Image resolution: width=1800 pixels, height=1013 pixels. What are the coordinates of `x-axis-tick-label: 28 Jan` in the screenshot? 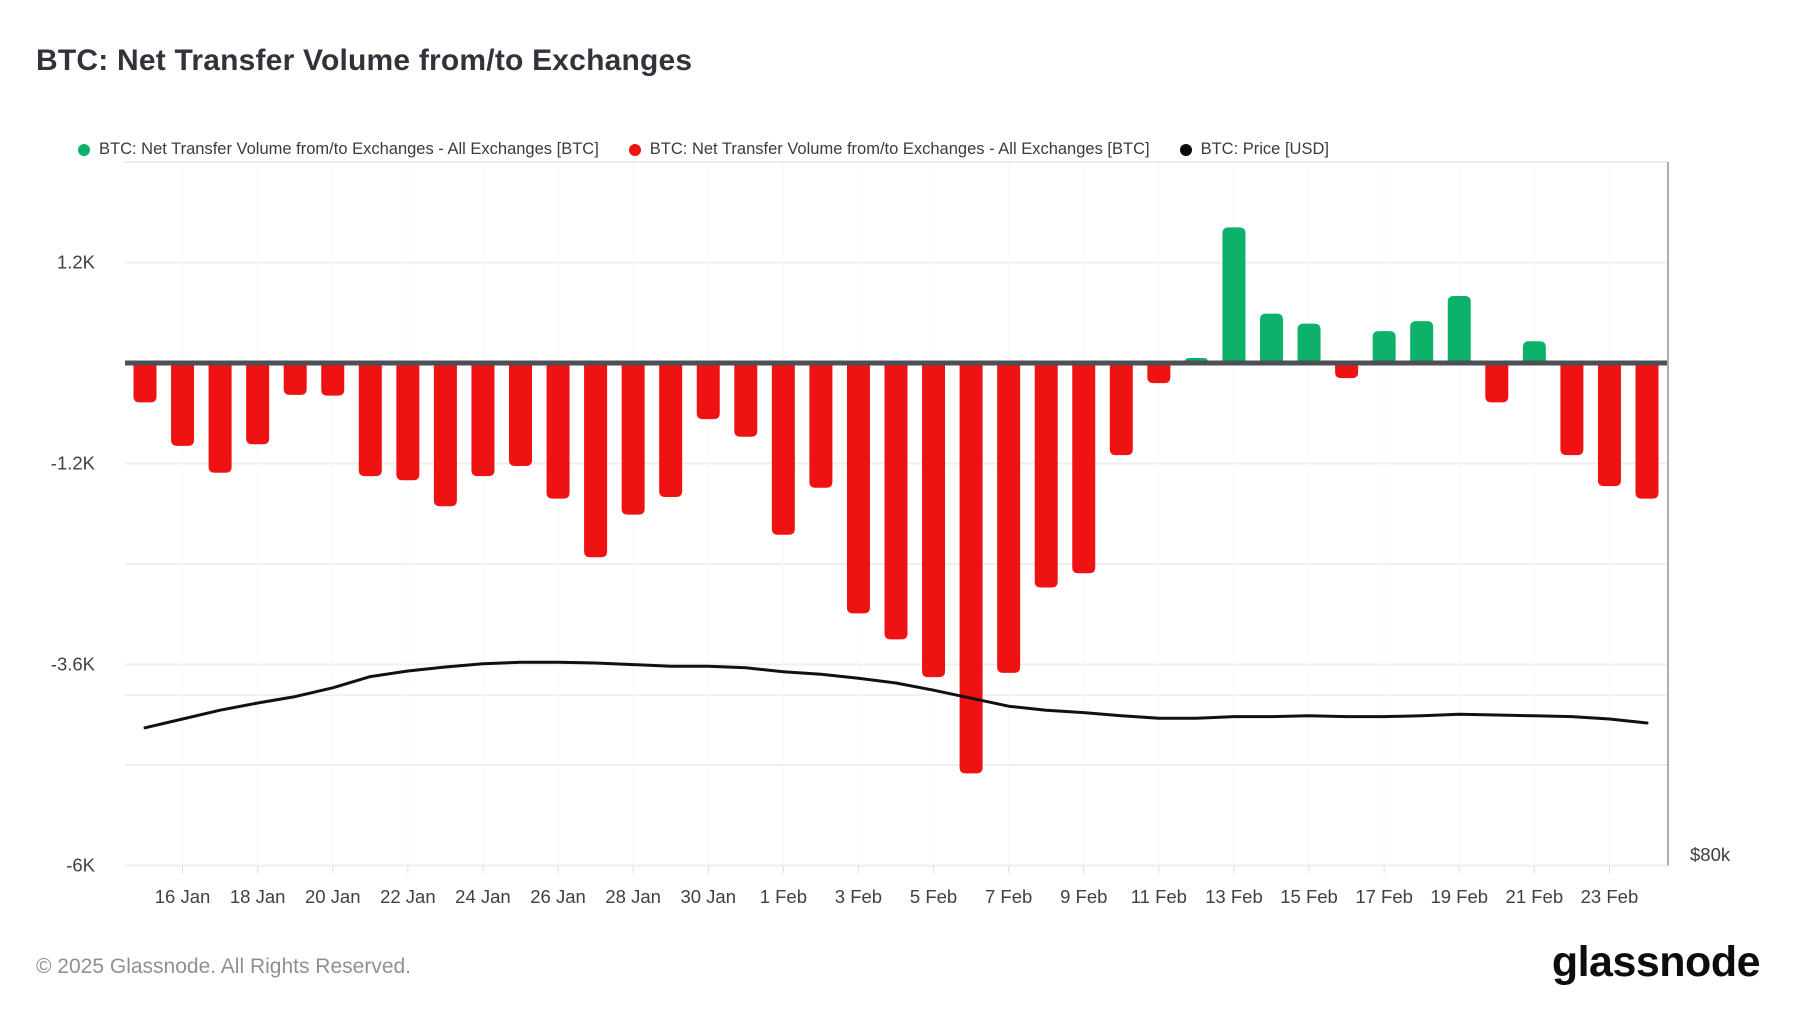 It's located at (633, 896).